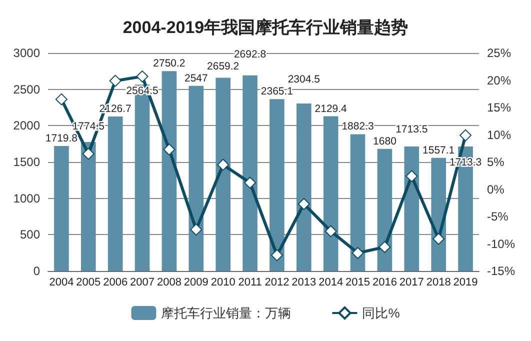  What do you see at coordinates (499, 53) in the screenshot?
I see `y2-tick-label: 25%` at bounding box center [499, 53].